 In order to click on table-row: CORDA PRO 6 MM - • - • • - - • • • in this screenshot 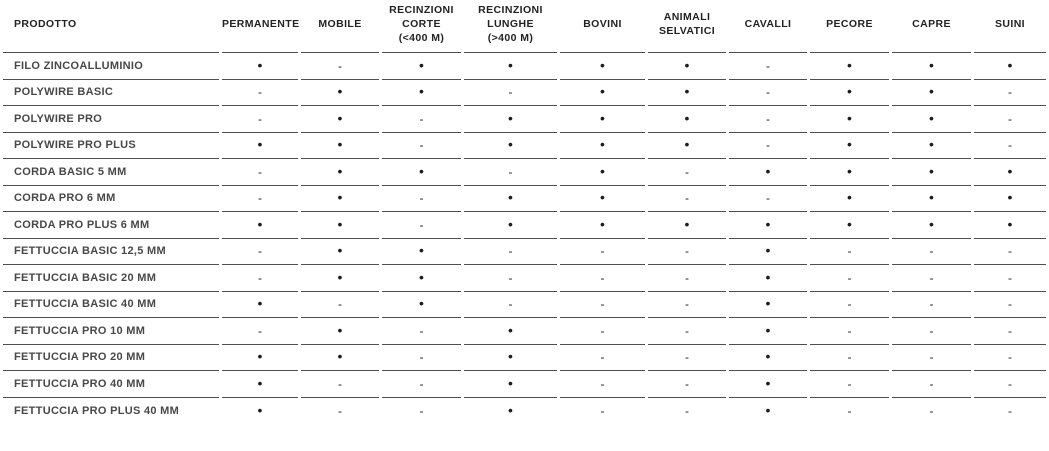, I will do `click(524, 199)`.